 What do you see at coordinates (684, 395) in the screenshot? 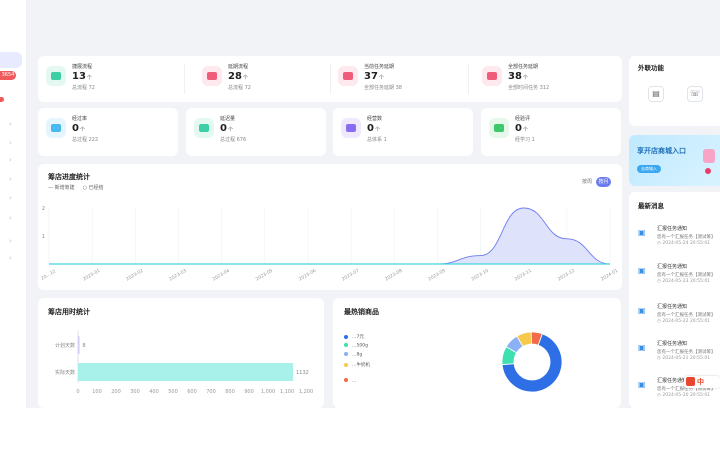
I see `news-item-time: ◷ 2024-05-20 20:55:01` at bounding box center [684, 395].